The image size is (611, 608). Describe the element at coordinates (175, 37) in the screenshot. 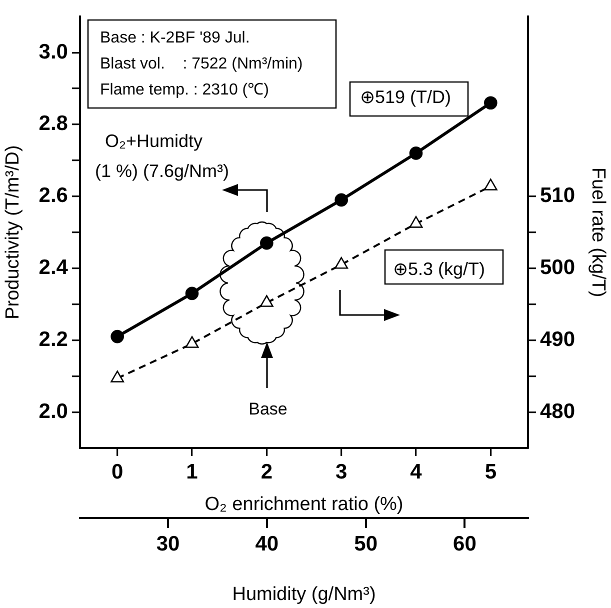

I see `annotation: Base : K-2BF '89 Jul.` at that location.